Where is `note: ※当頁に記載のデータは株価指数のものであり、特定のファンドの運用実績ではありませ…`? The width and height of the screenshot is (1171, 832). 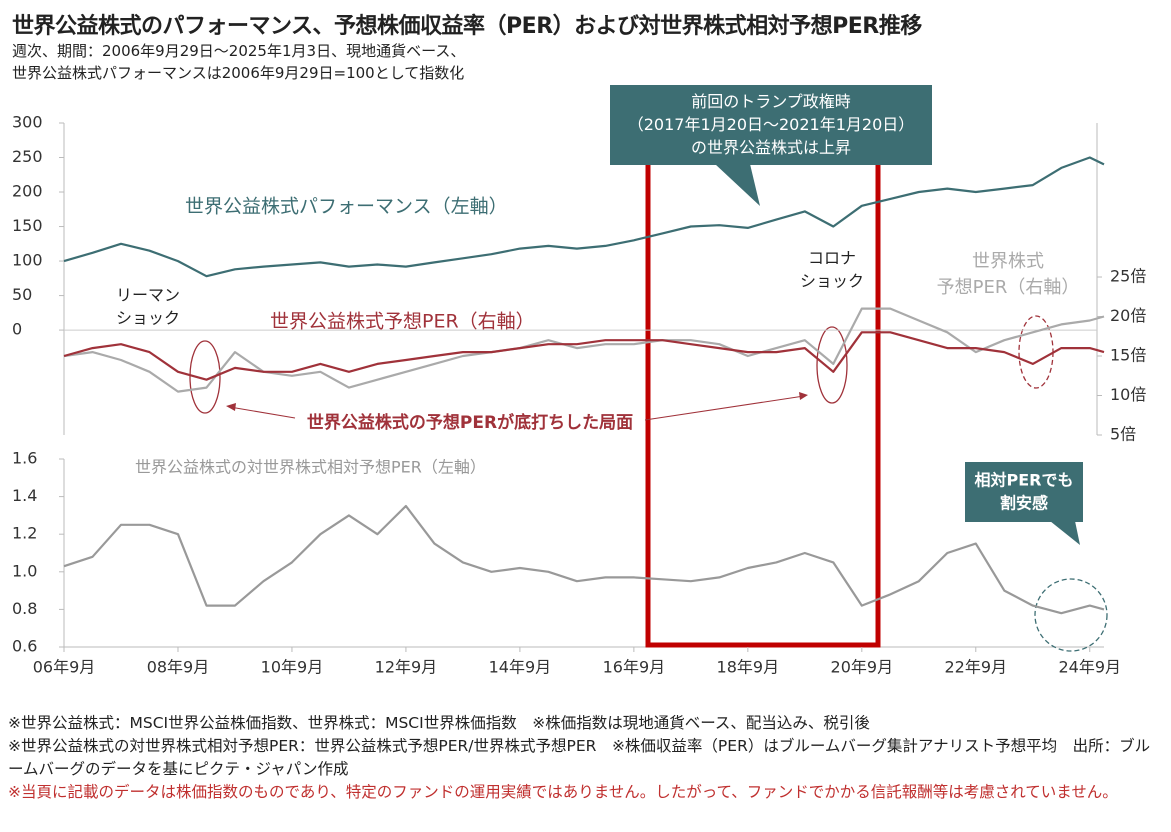 note: ※当頁に記載のデータは株価指数のものであり、特定のファンドの運用実績ではありませ… is located at coordinates (563, 792).